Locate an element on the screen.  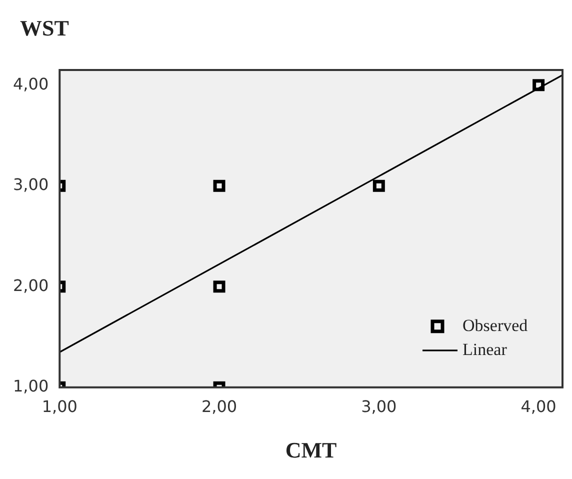
x-tick-label: 1,00 is located at coordinates (60, 406).